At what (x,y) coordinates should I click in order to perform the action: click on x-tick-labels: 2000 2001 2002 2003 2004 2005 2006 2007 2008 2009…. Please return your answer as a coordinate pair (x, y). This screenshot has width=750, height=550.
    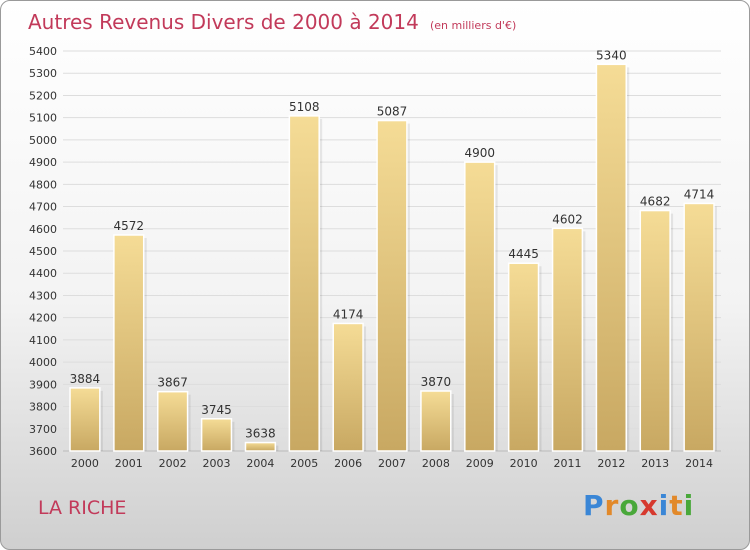
    Looking at the image, I should click on (392, 463).